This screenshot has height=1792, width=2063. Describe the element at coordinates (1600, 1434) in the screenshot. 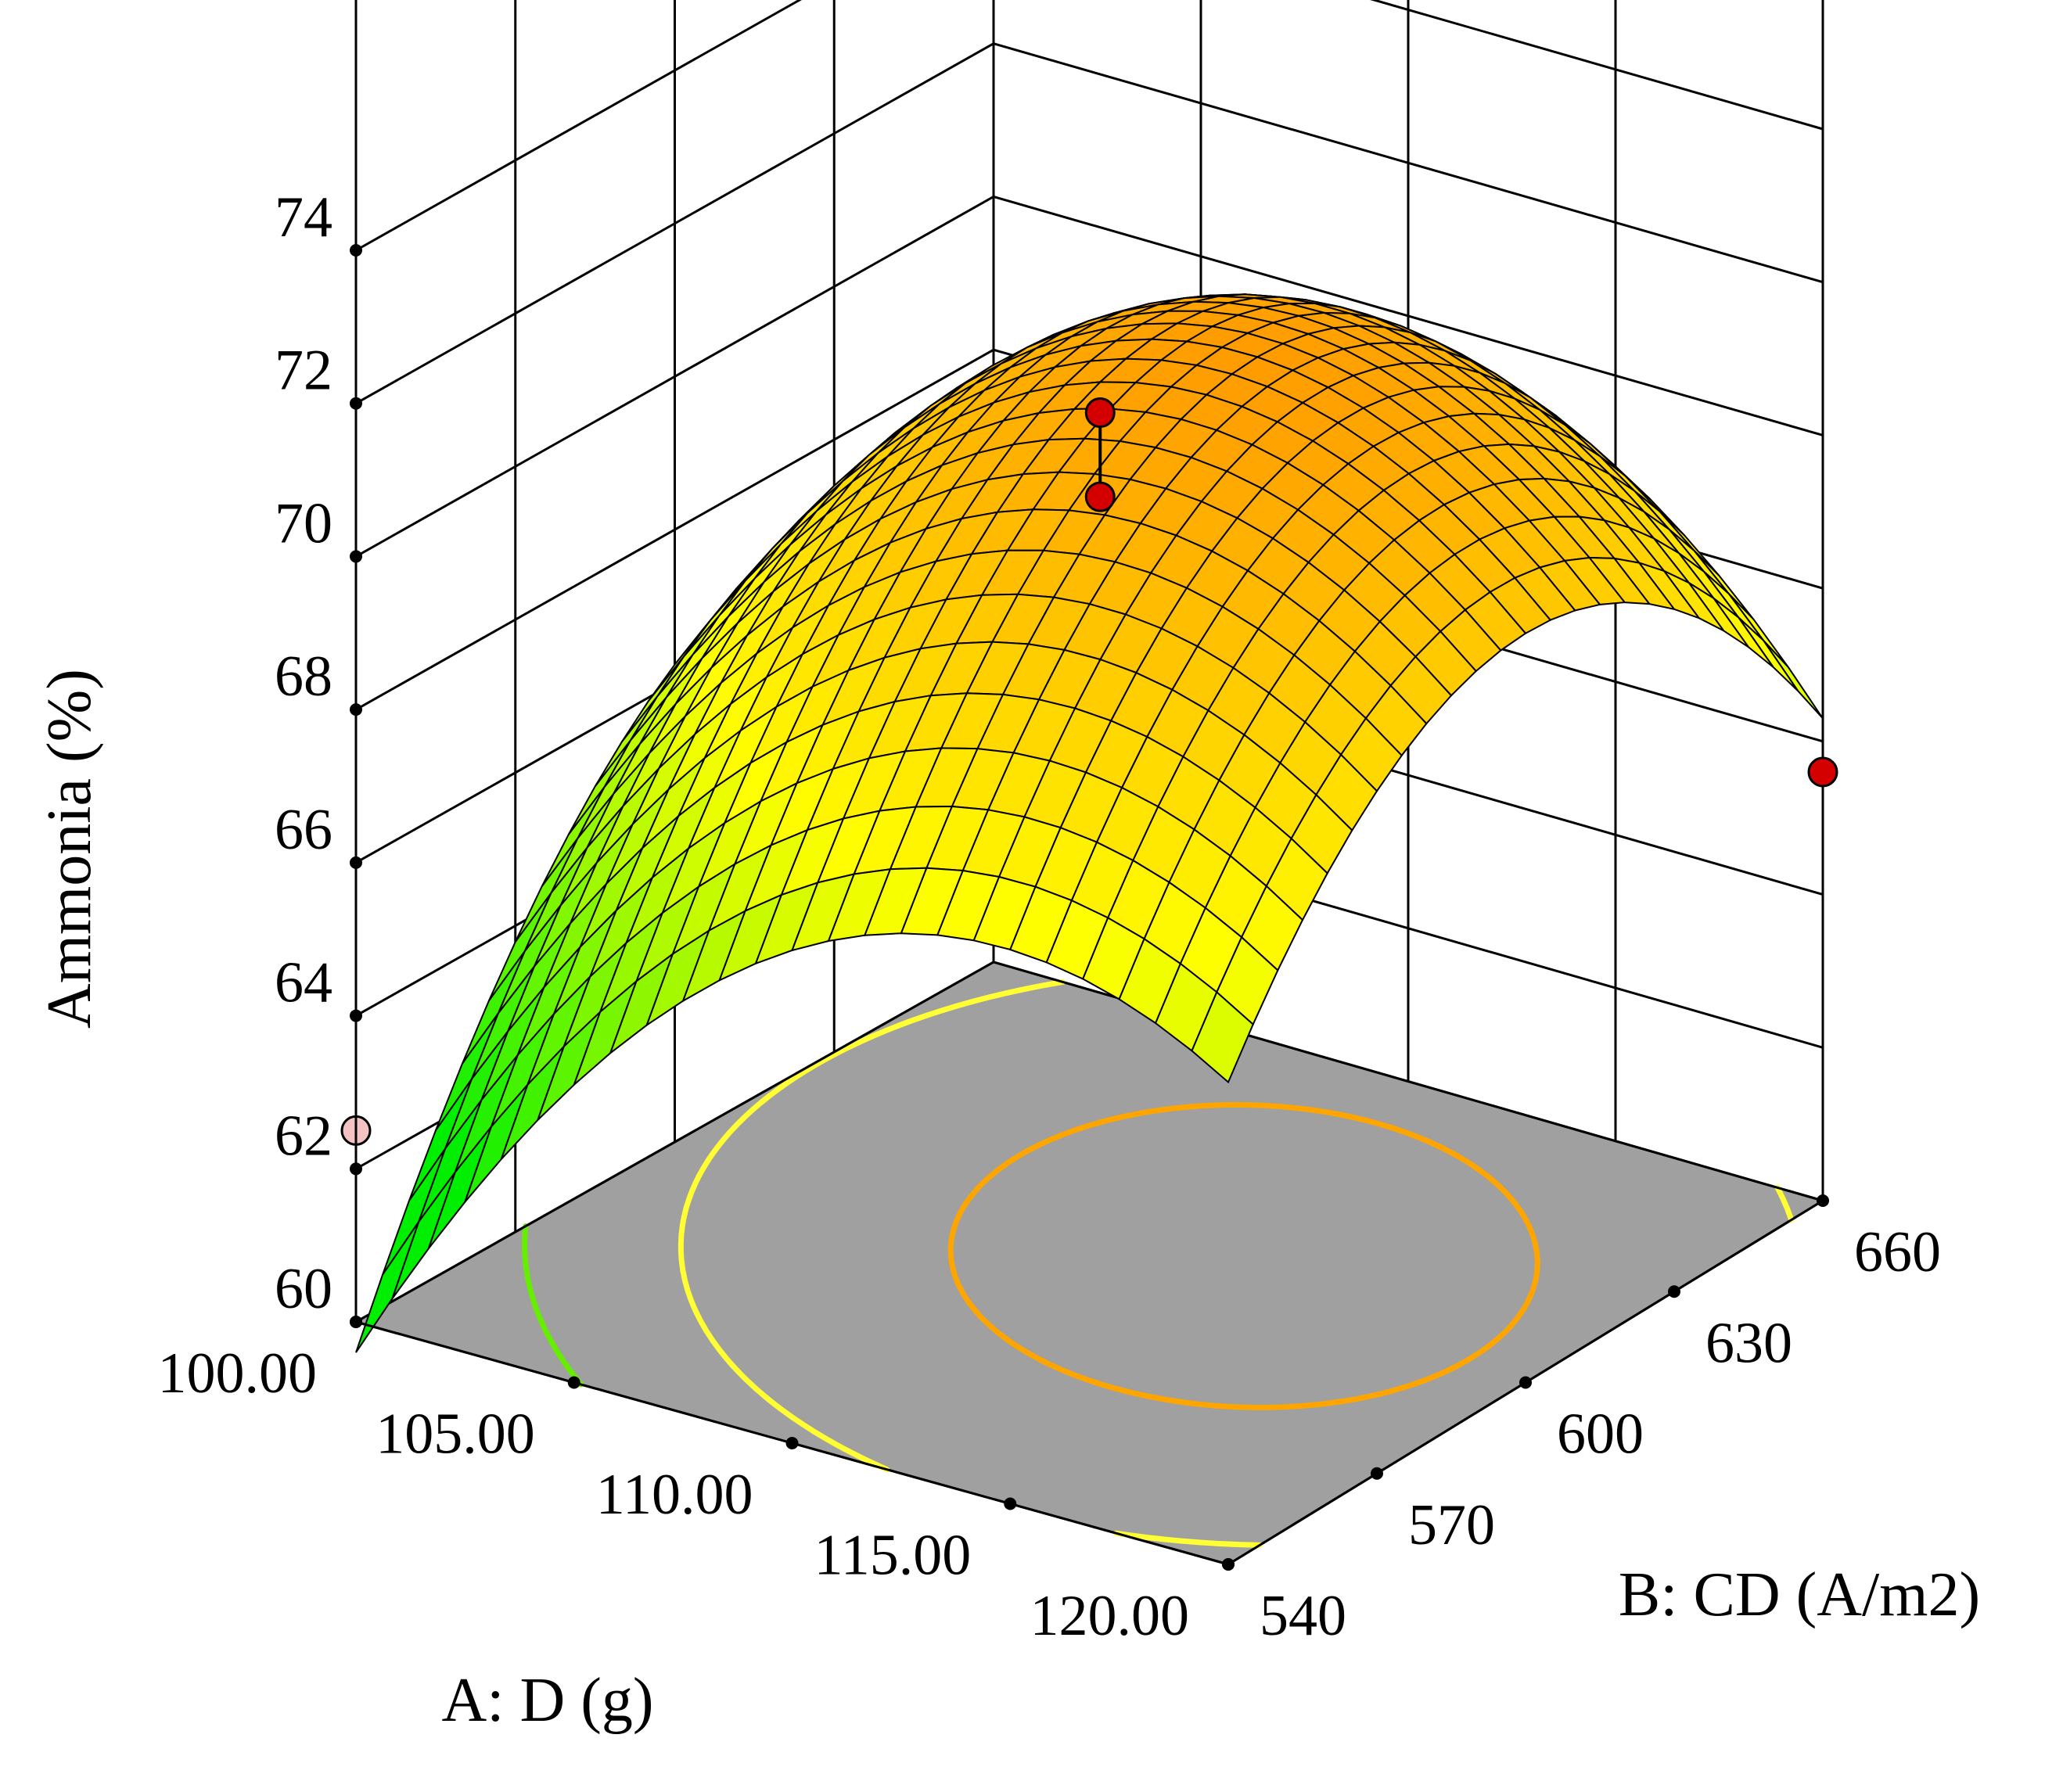

I see `y-tick-label: 600` at that location.